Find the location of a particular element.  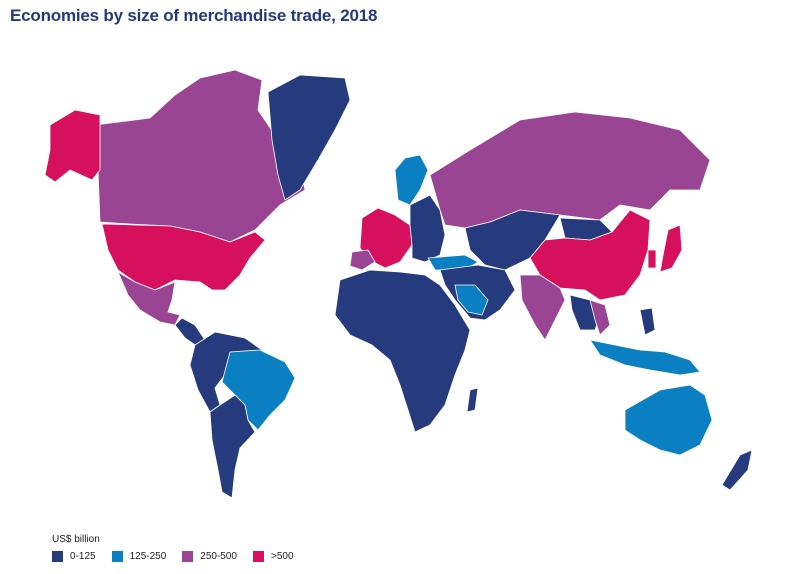

legend-item-125-250: 125-250 is located at coordinates (139, 556).